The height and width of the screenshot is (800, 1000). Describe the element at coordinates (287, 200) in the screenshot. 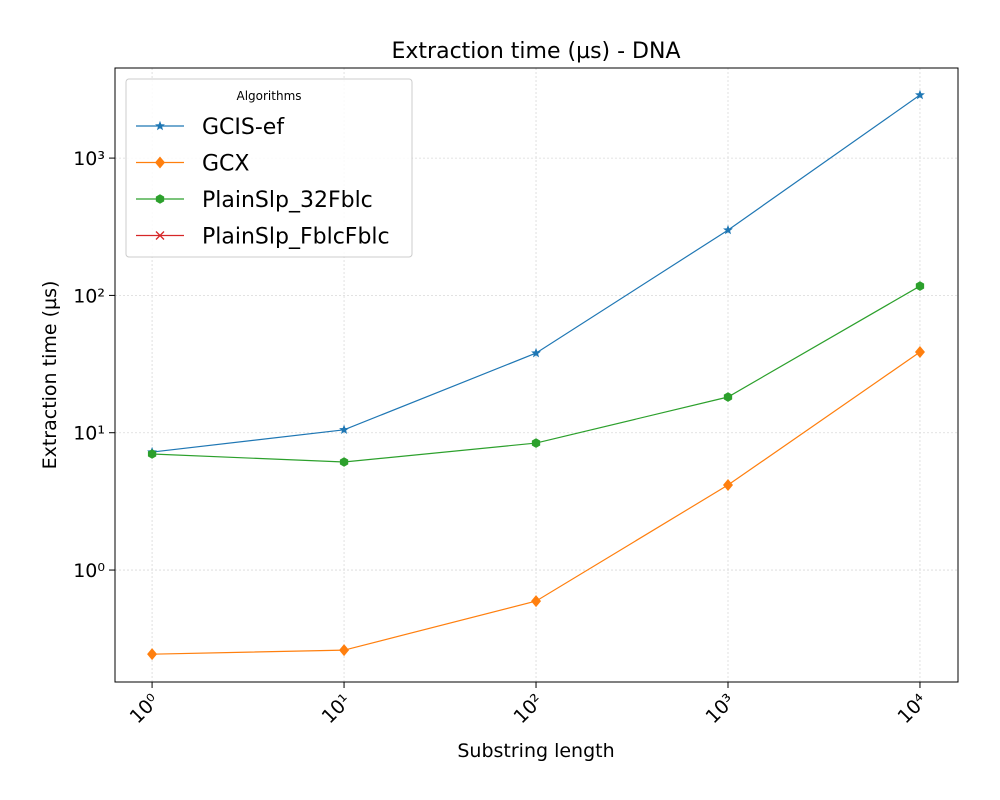

I see `legend-label: PlainSlp_32Fblc` at that location.